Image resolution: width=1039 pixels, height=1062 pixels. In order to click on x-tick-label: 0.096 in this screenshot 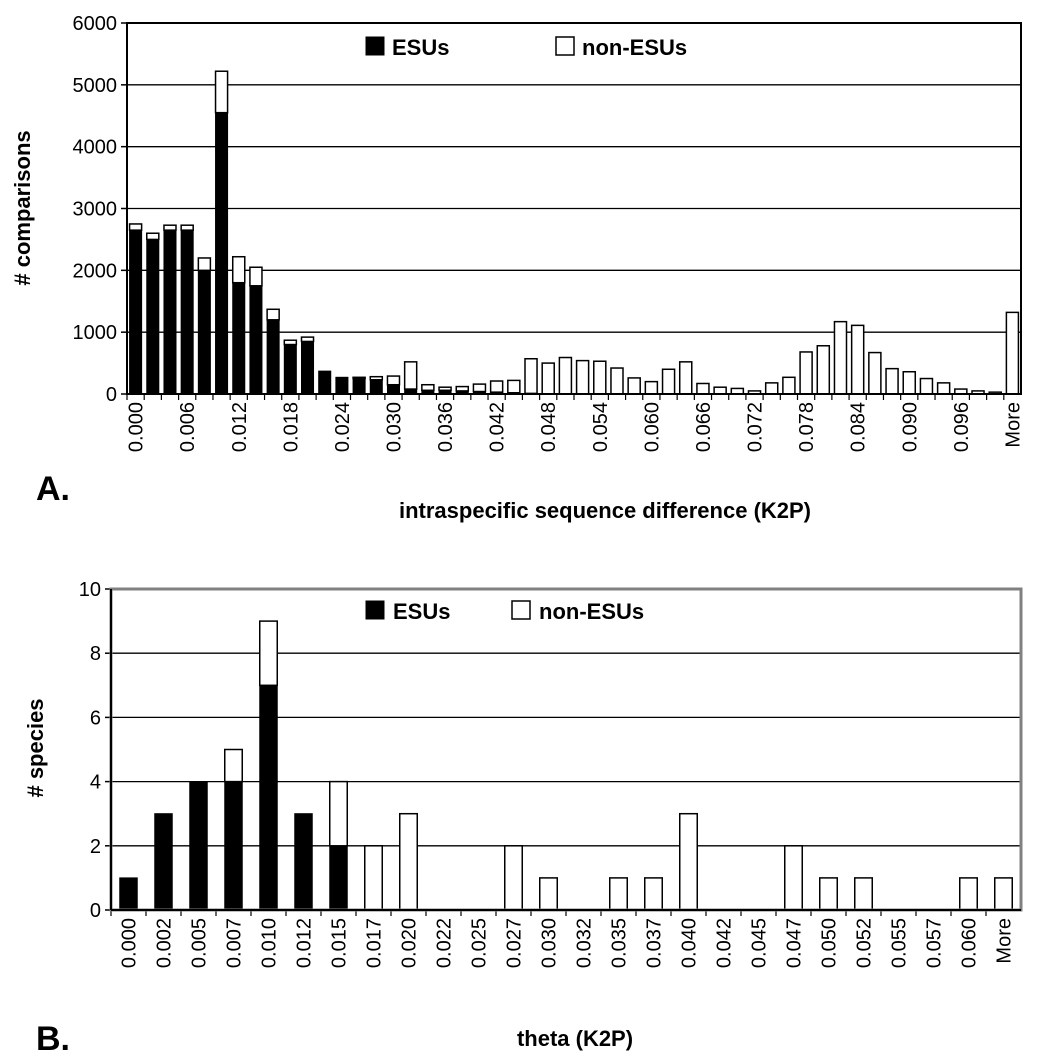, I will do `click(962, 427)`.